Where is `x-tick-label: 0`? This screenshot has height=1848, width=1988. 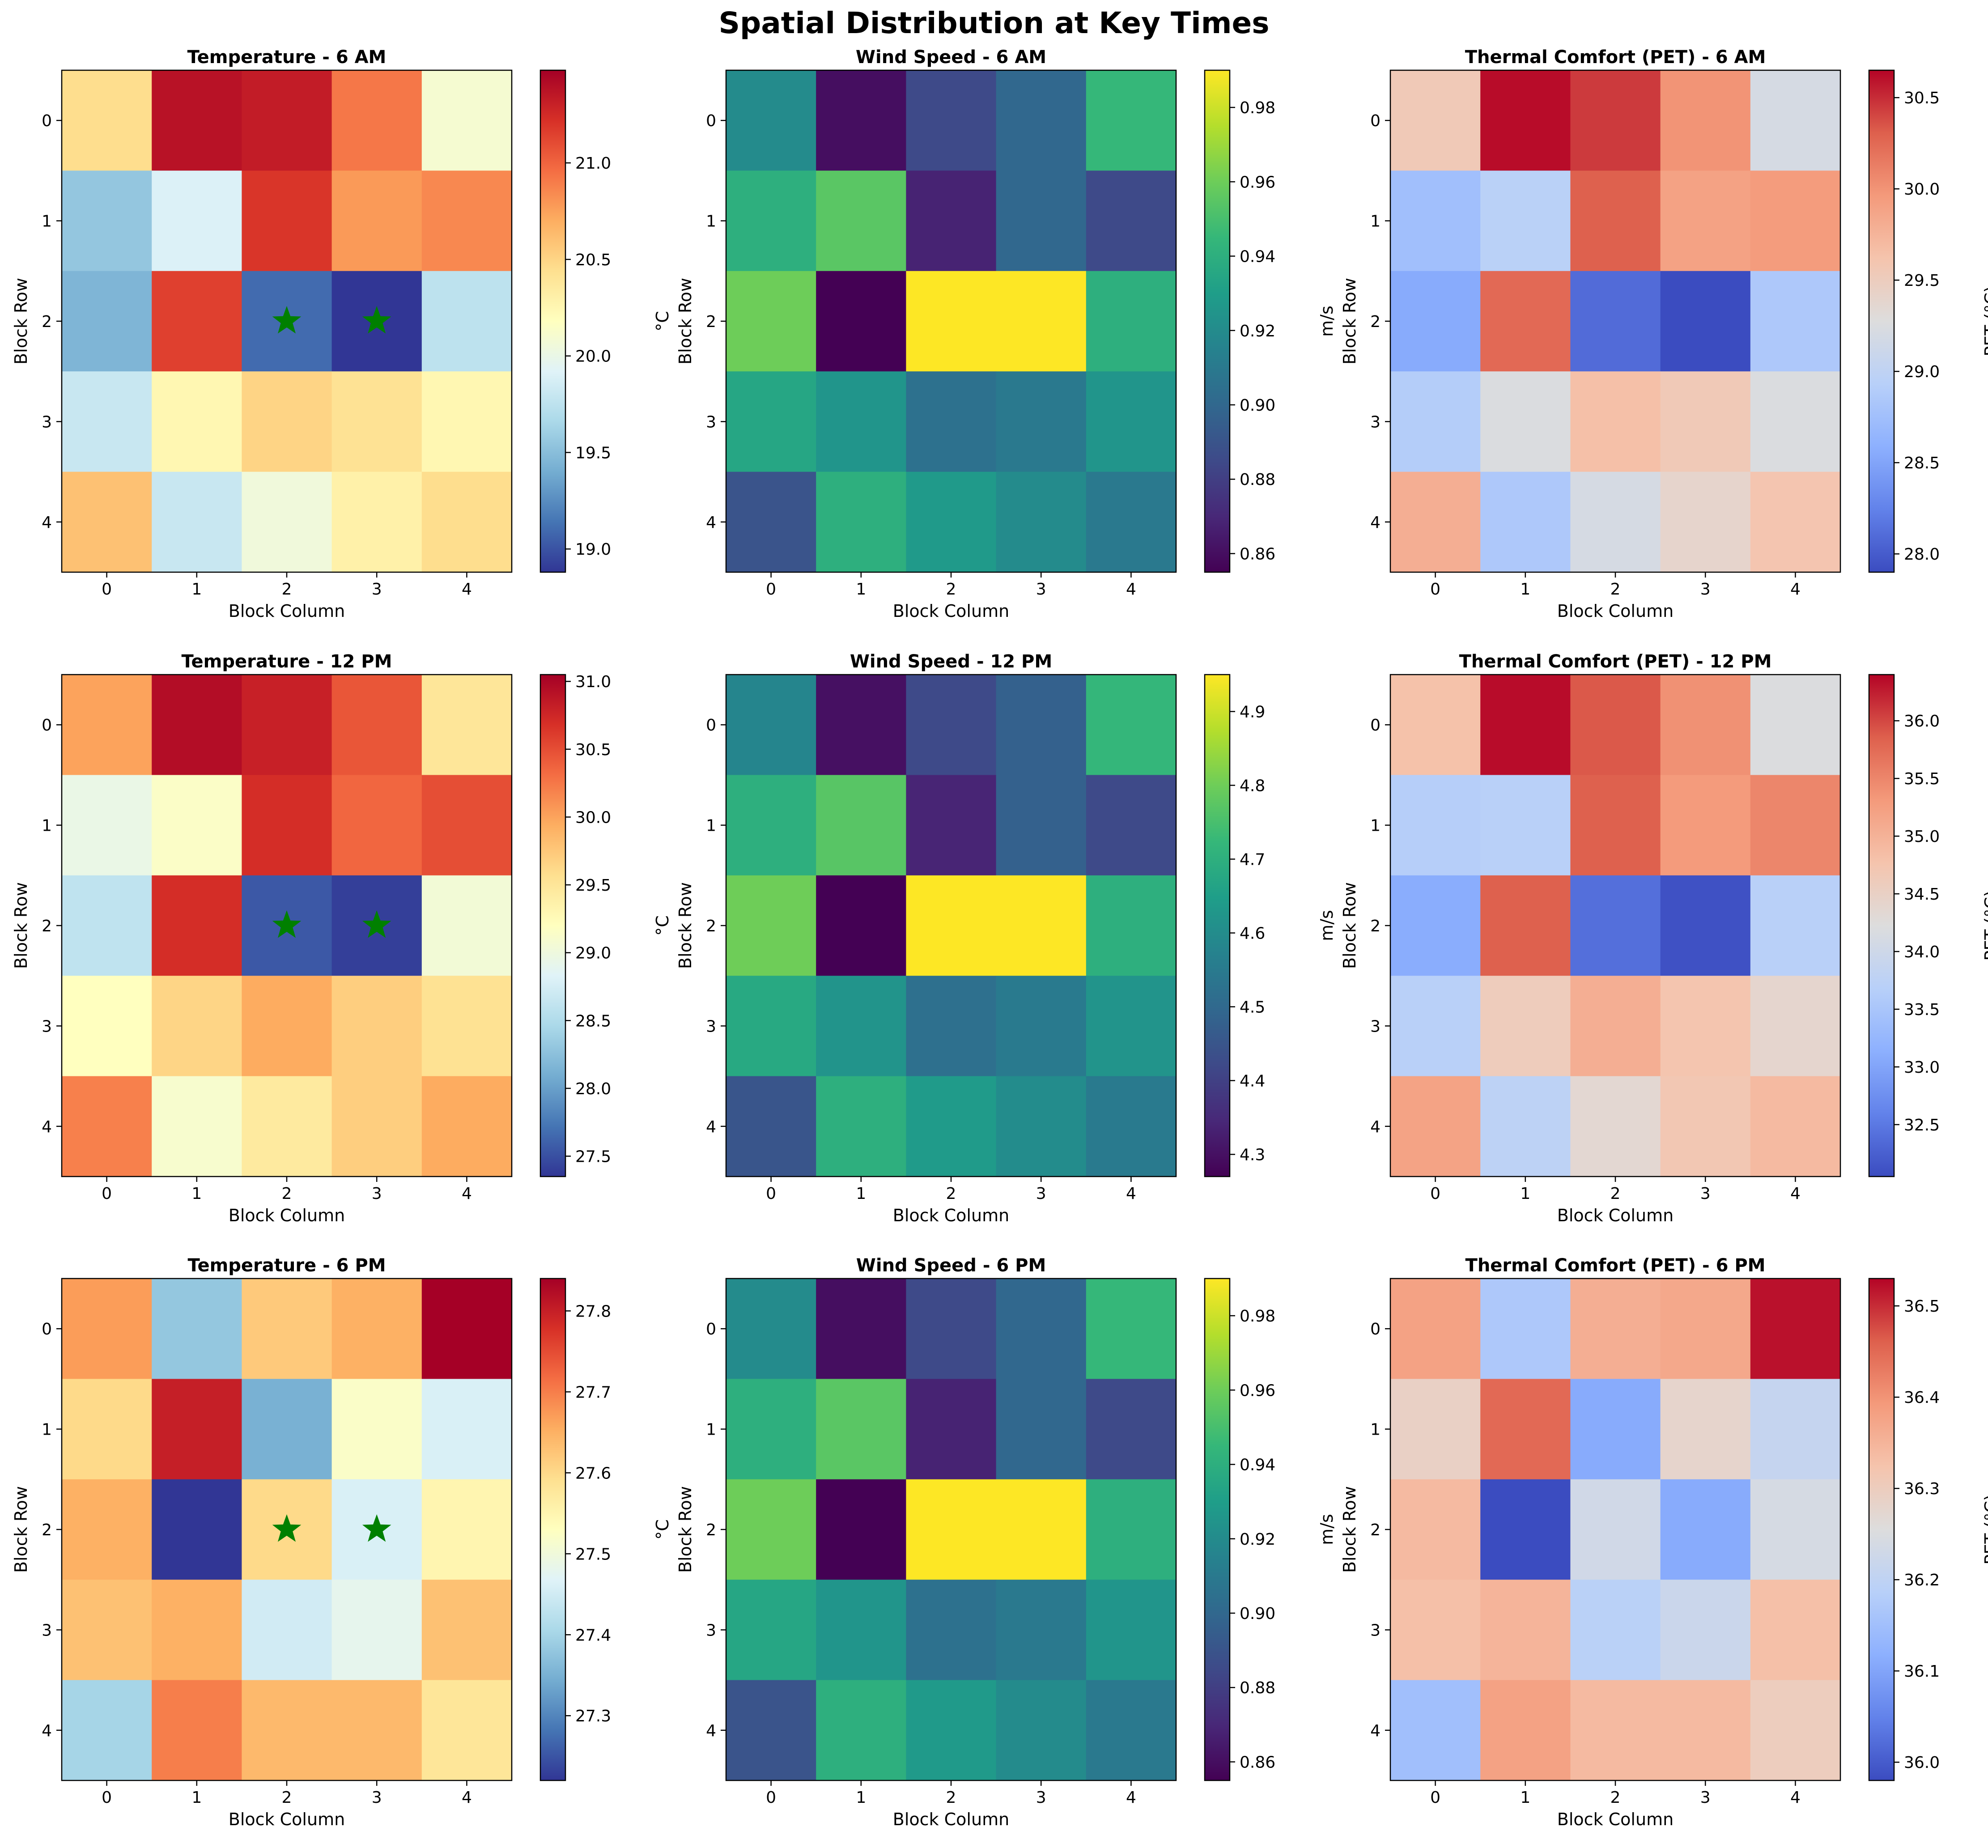
x-tick-label: 0 is located at coordinates (771, 1798).